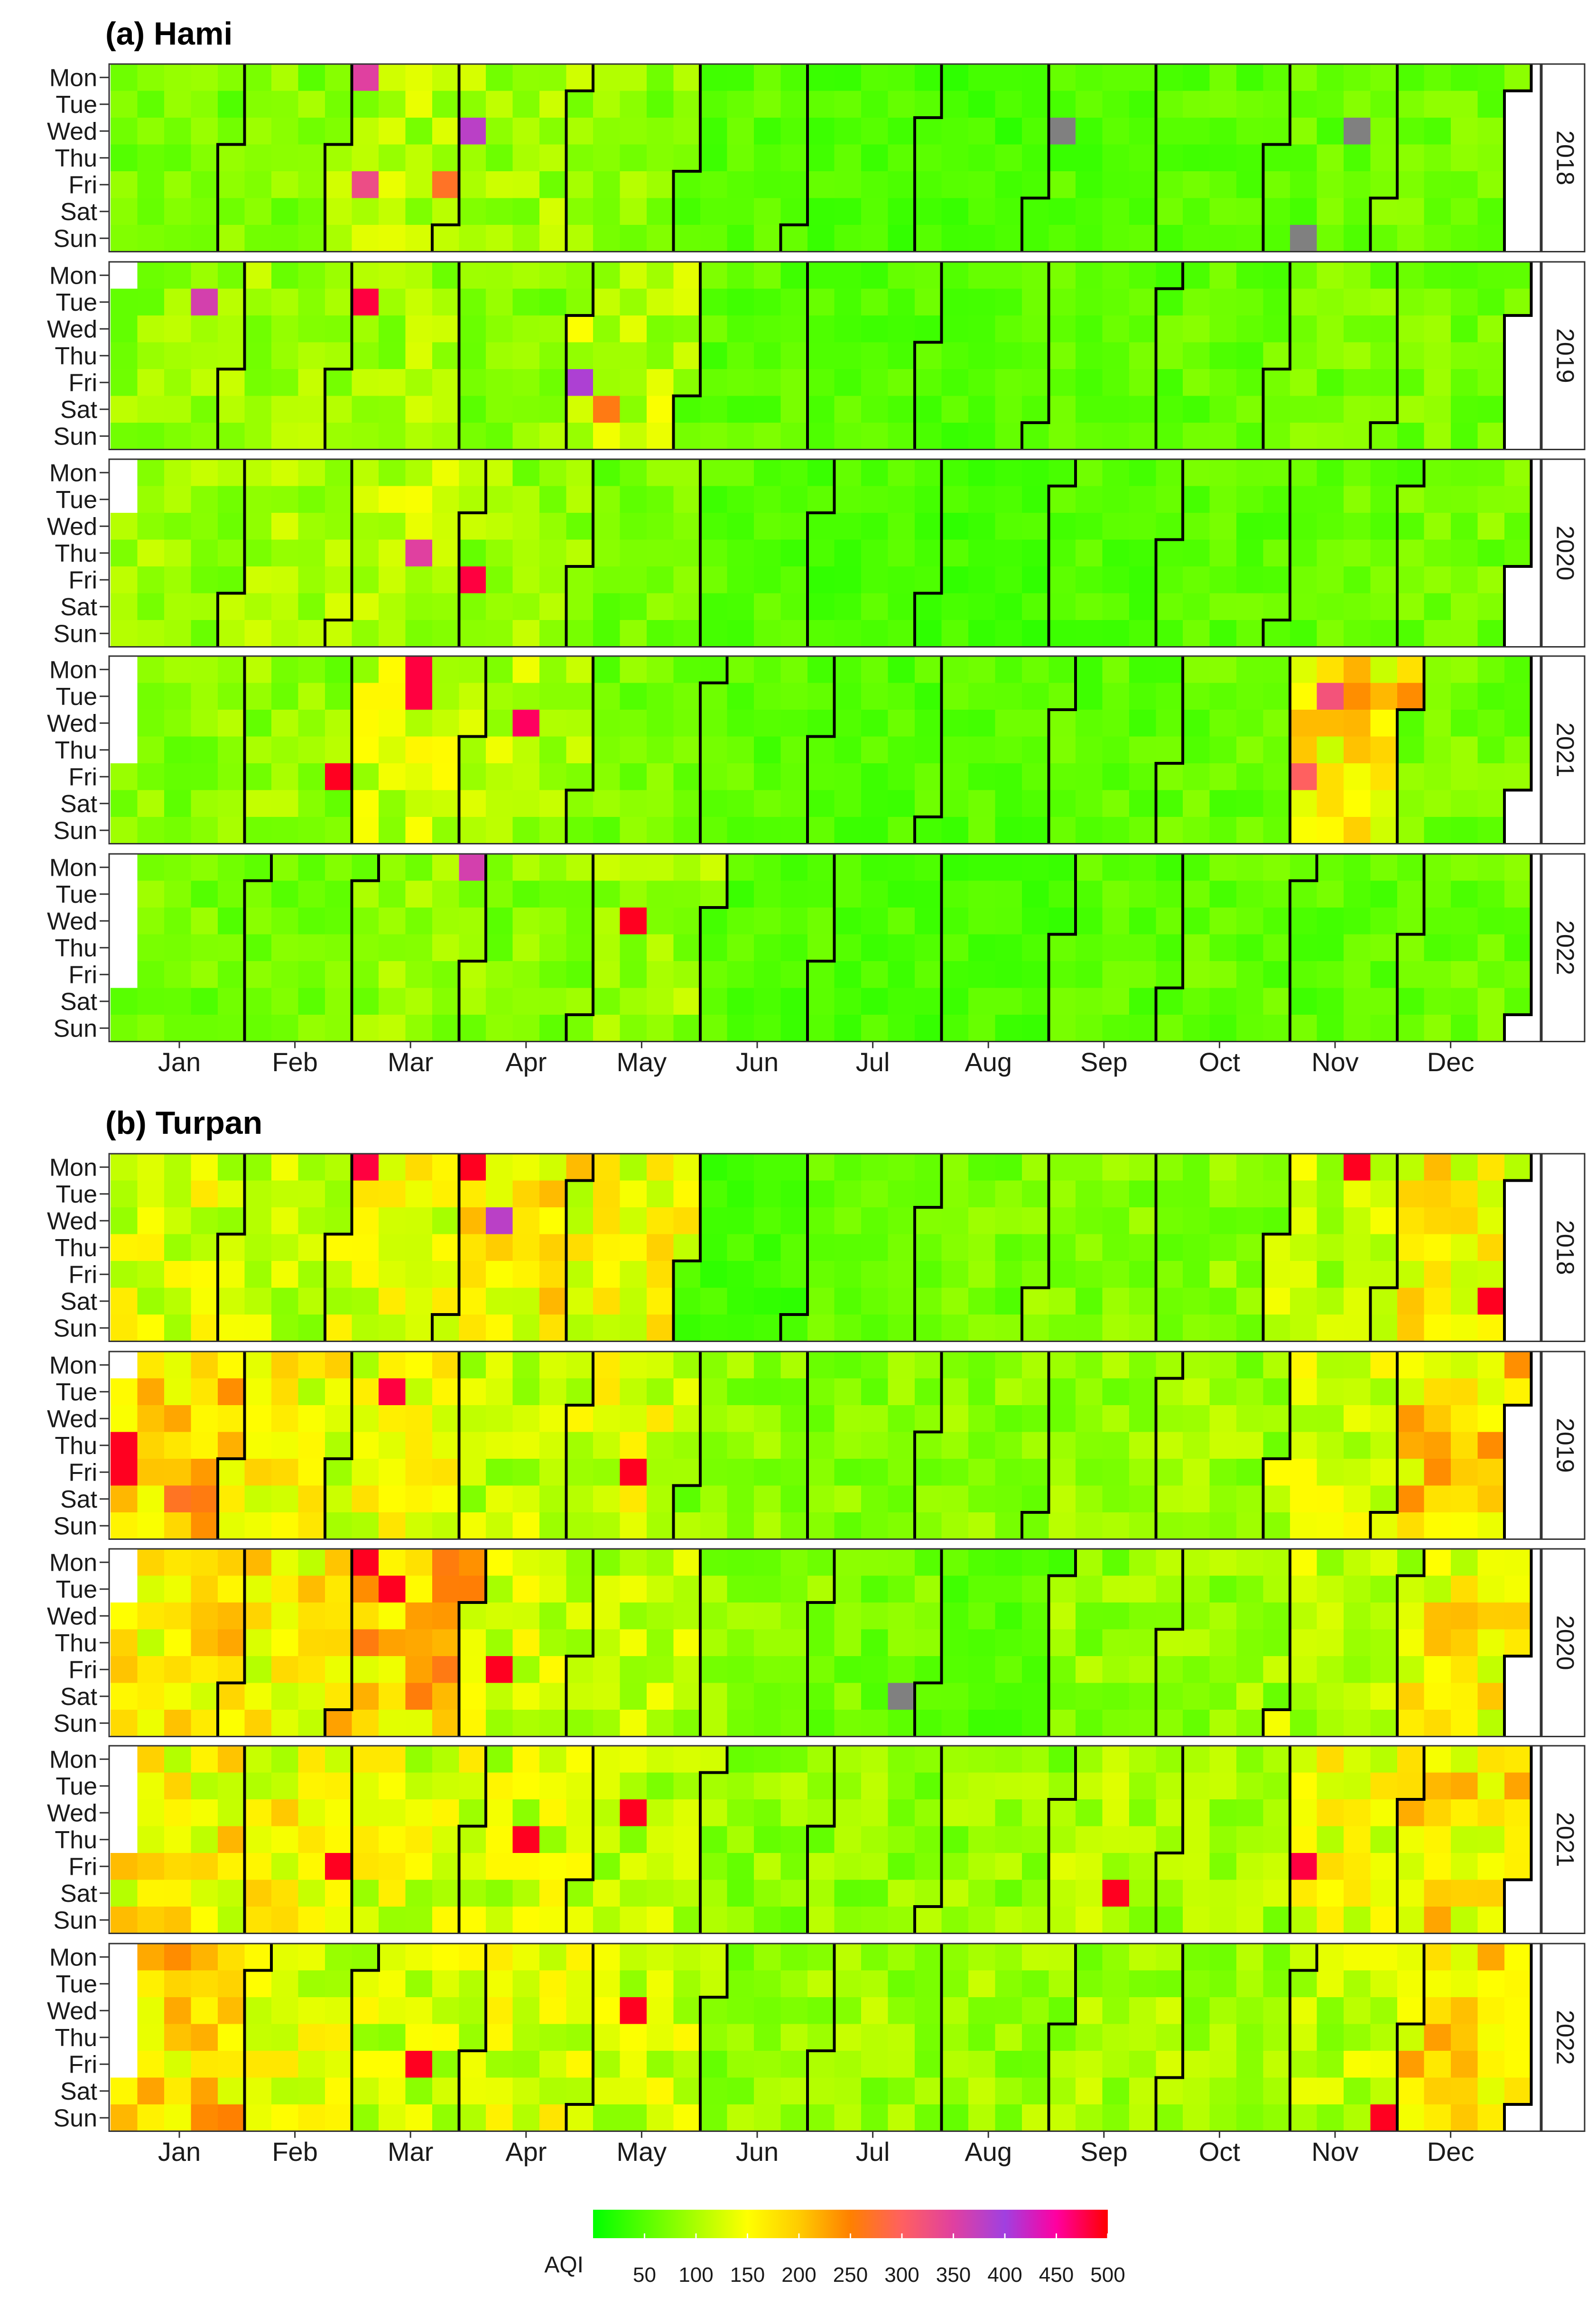  Describe the element at coordinates (75, 1724) in the screenshot. I see `weekday-label: Sun` at that location.